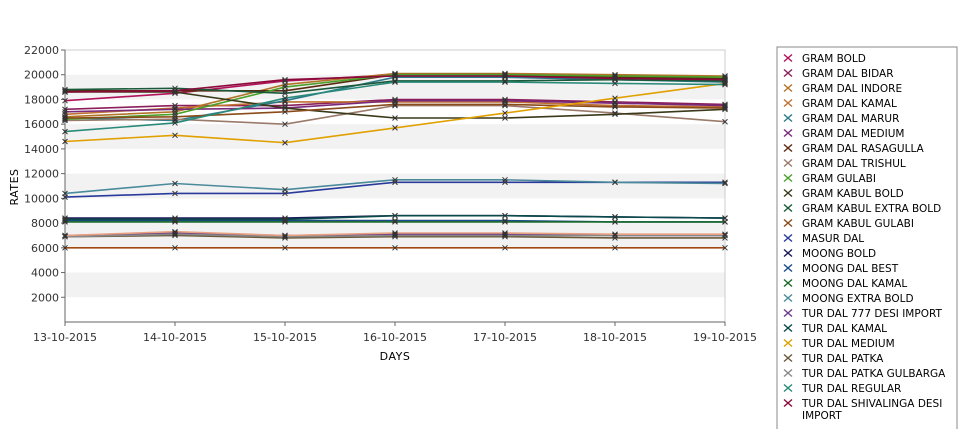  What do you see at coordinates (395, 356) in the screenshot?
I see `x-axis-title: DAYS` at bounding box center [395, 356].